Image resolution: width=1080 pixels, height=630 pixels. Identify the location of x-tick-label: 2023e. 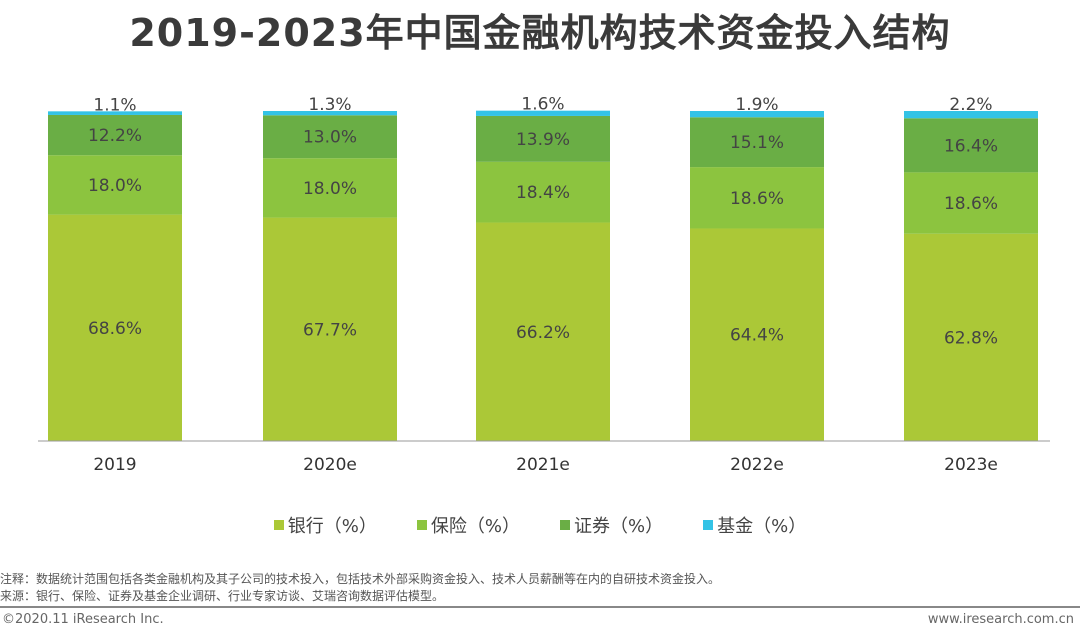
(971, 465).